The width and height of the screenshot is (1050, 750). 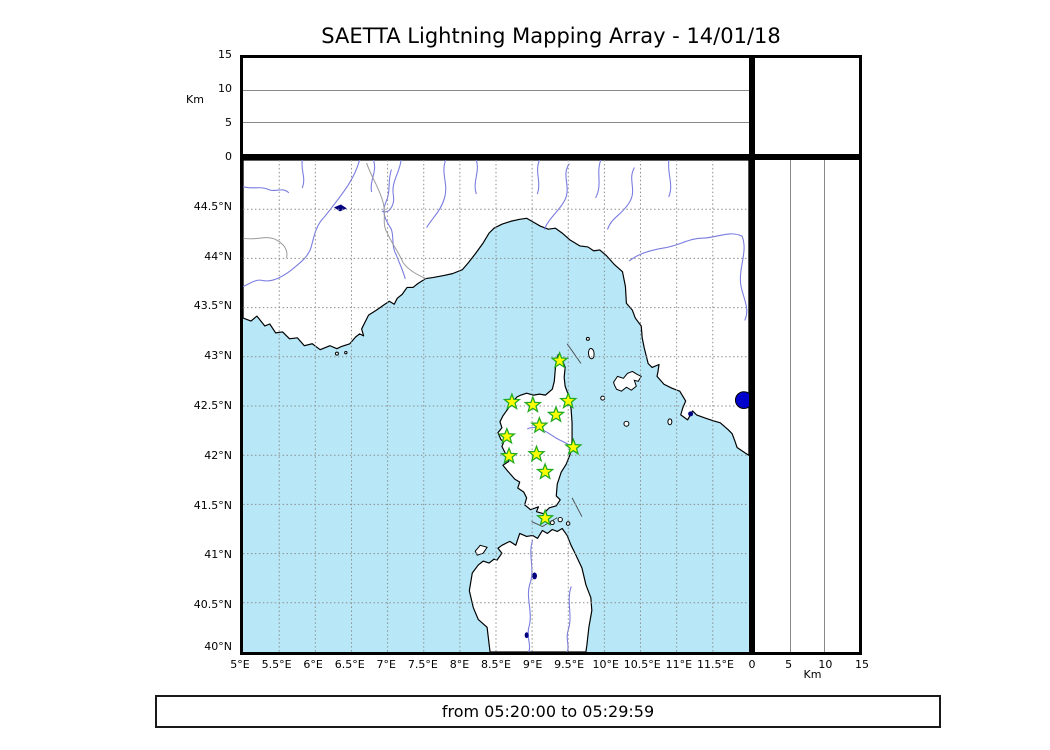 I want to click on lon-tick-label: 6.5°E, so click(x=349, y=664).